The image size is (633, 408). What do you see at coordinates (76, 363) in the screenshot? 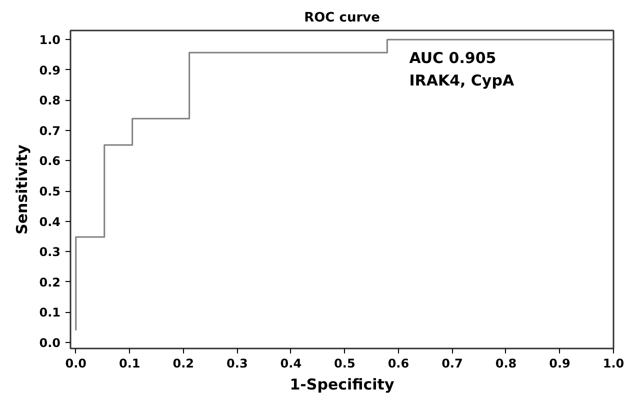
I see `x-tick-label: 0.0` at bounding box center [76, 363].